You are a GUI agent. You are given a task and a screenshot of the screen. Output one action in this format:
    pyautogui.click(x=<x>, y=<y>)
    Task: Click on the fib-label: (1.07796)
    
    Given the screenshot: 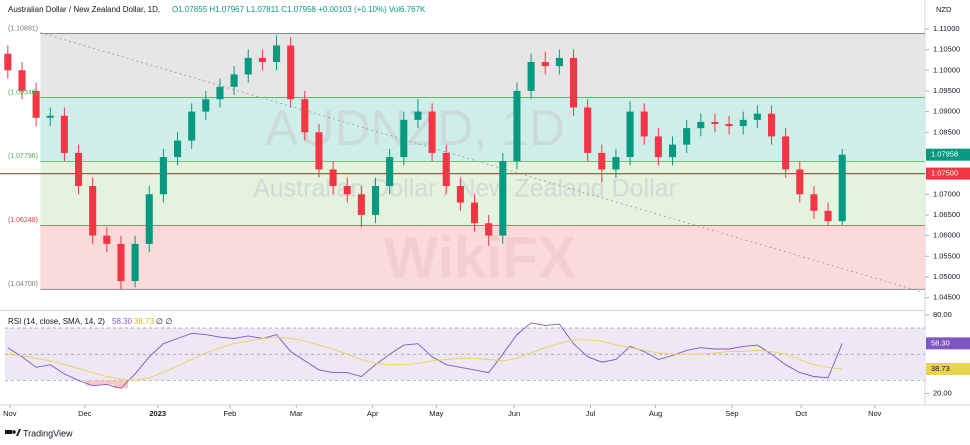 What is the action you would take?
    pyautogui.click(x=23, y=156)
    